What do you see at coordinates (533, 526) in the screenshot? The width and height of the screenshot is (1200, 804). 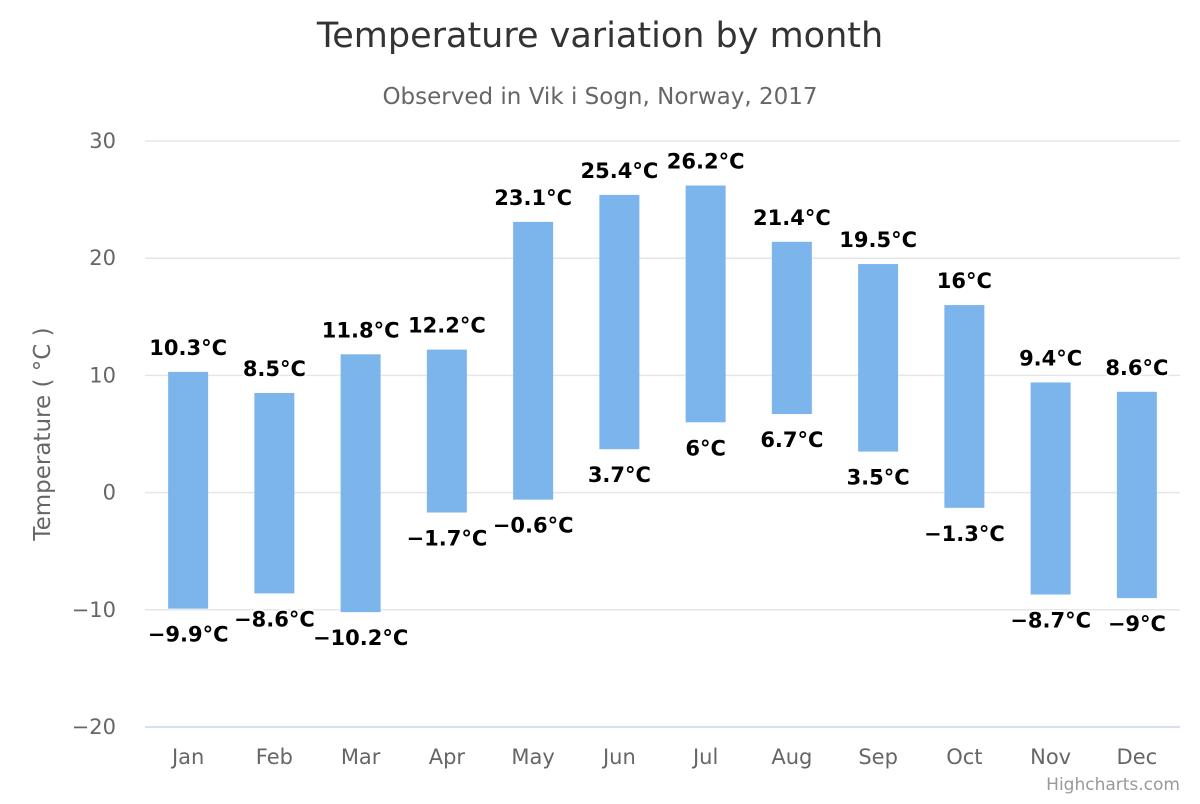 I see `low-value-label: −0.6°C` at bounding box center [533, 526].